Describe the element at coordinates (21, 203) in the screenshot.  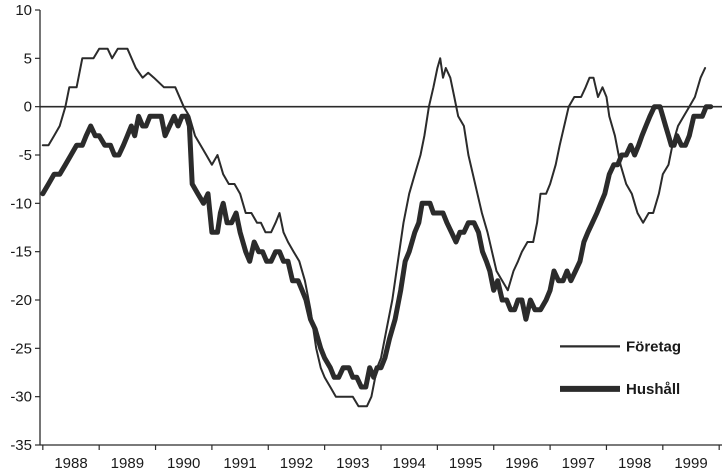
I see `y-tick-label: -10` at that location.